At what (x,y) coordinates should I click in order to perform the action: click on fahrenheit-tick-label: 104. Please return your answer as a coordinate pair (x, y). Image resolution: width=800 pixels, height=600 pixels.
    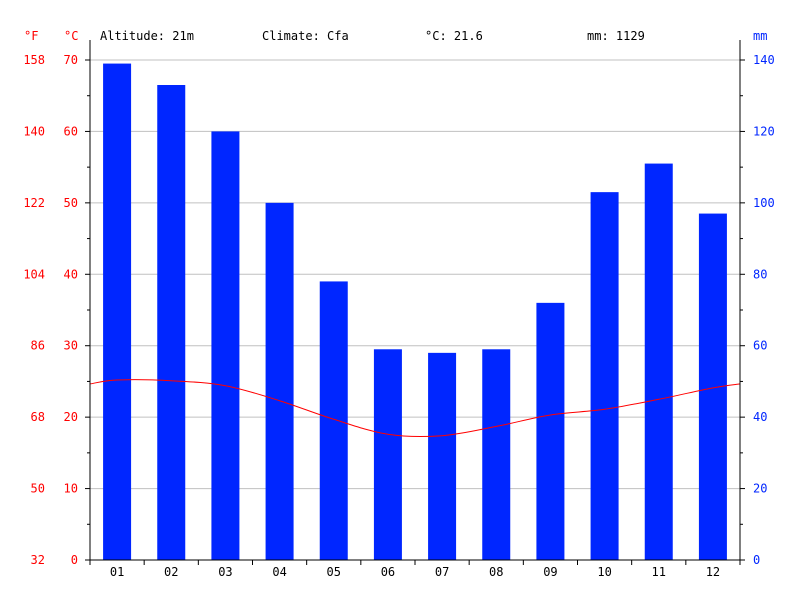
    Looking at the image, I should click on (34, 274).